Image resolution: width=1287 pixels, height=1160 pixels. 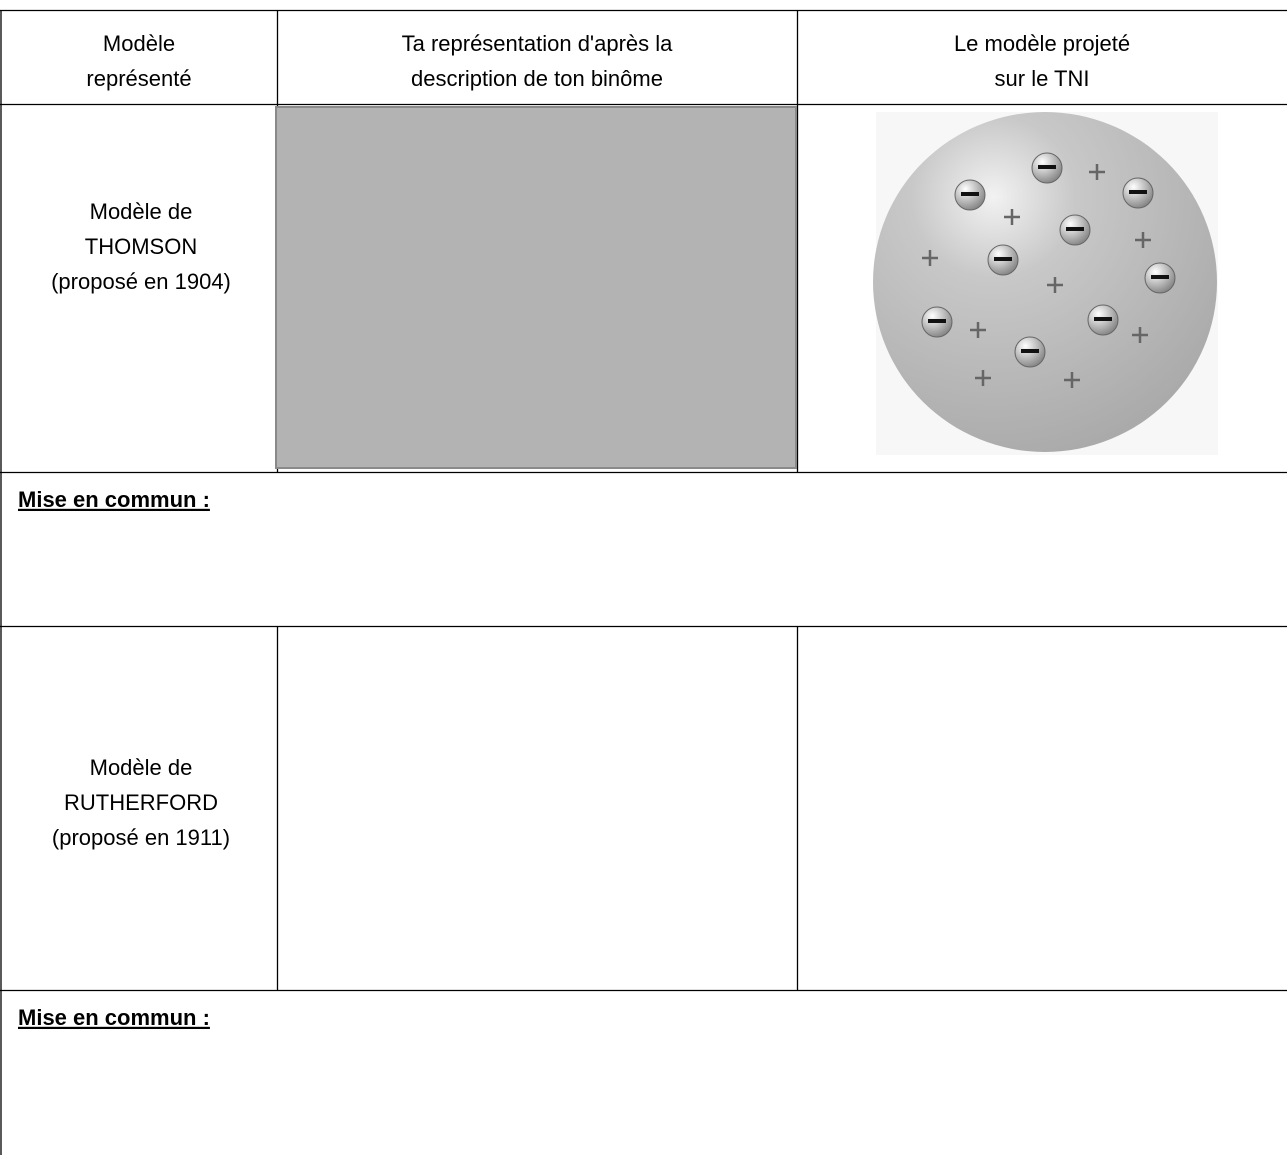 I want to click on thomson-image, so click(x=1045, y=283).